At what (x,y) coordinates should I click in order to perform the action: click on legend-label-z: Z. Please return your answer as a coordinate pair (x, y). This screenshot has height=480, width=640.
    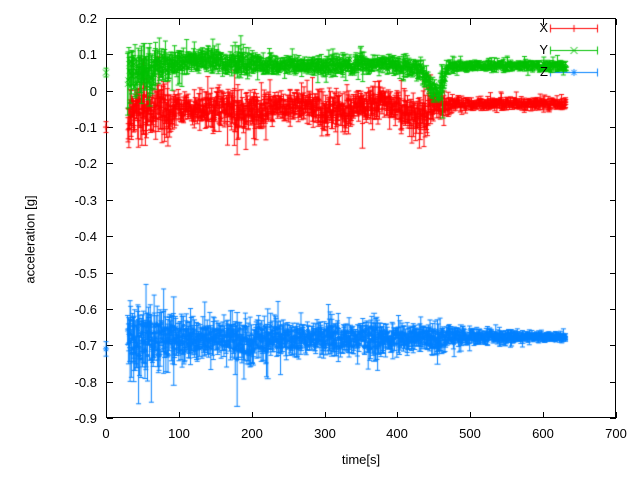
    Looking at the image, I should click on (544, 71).